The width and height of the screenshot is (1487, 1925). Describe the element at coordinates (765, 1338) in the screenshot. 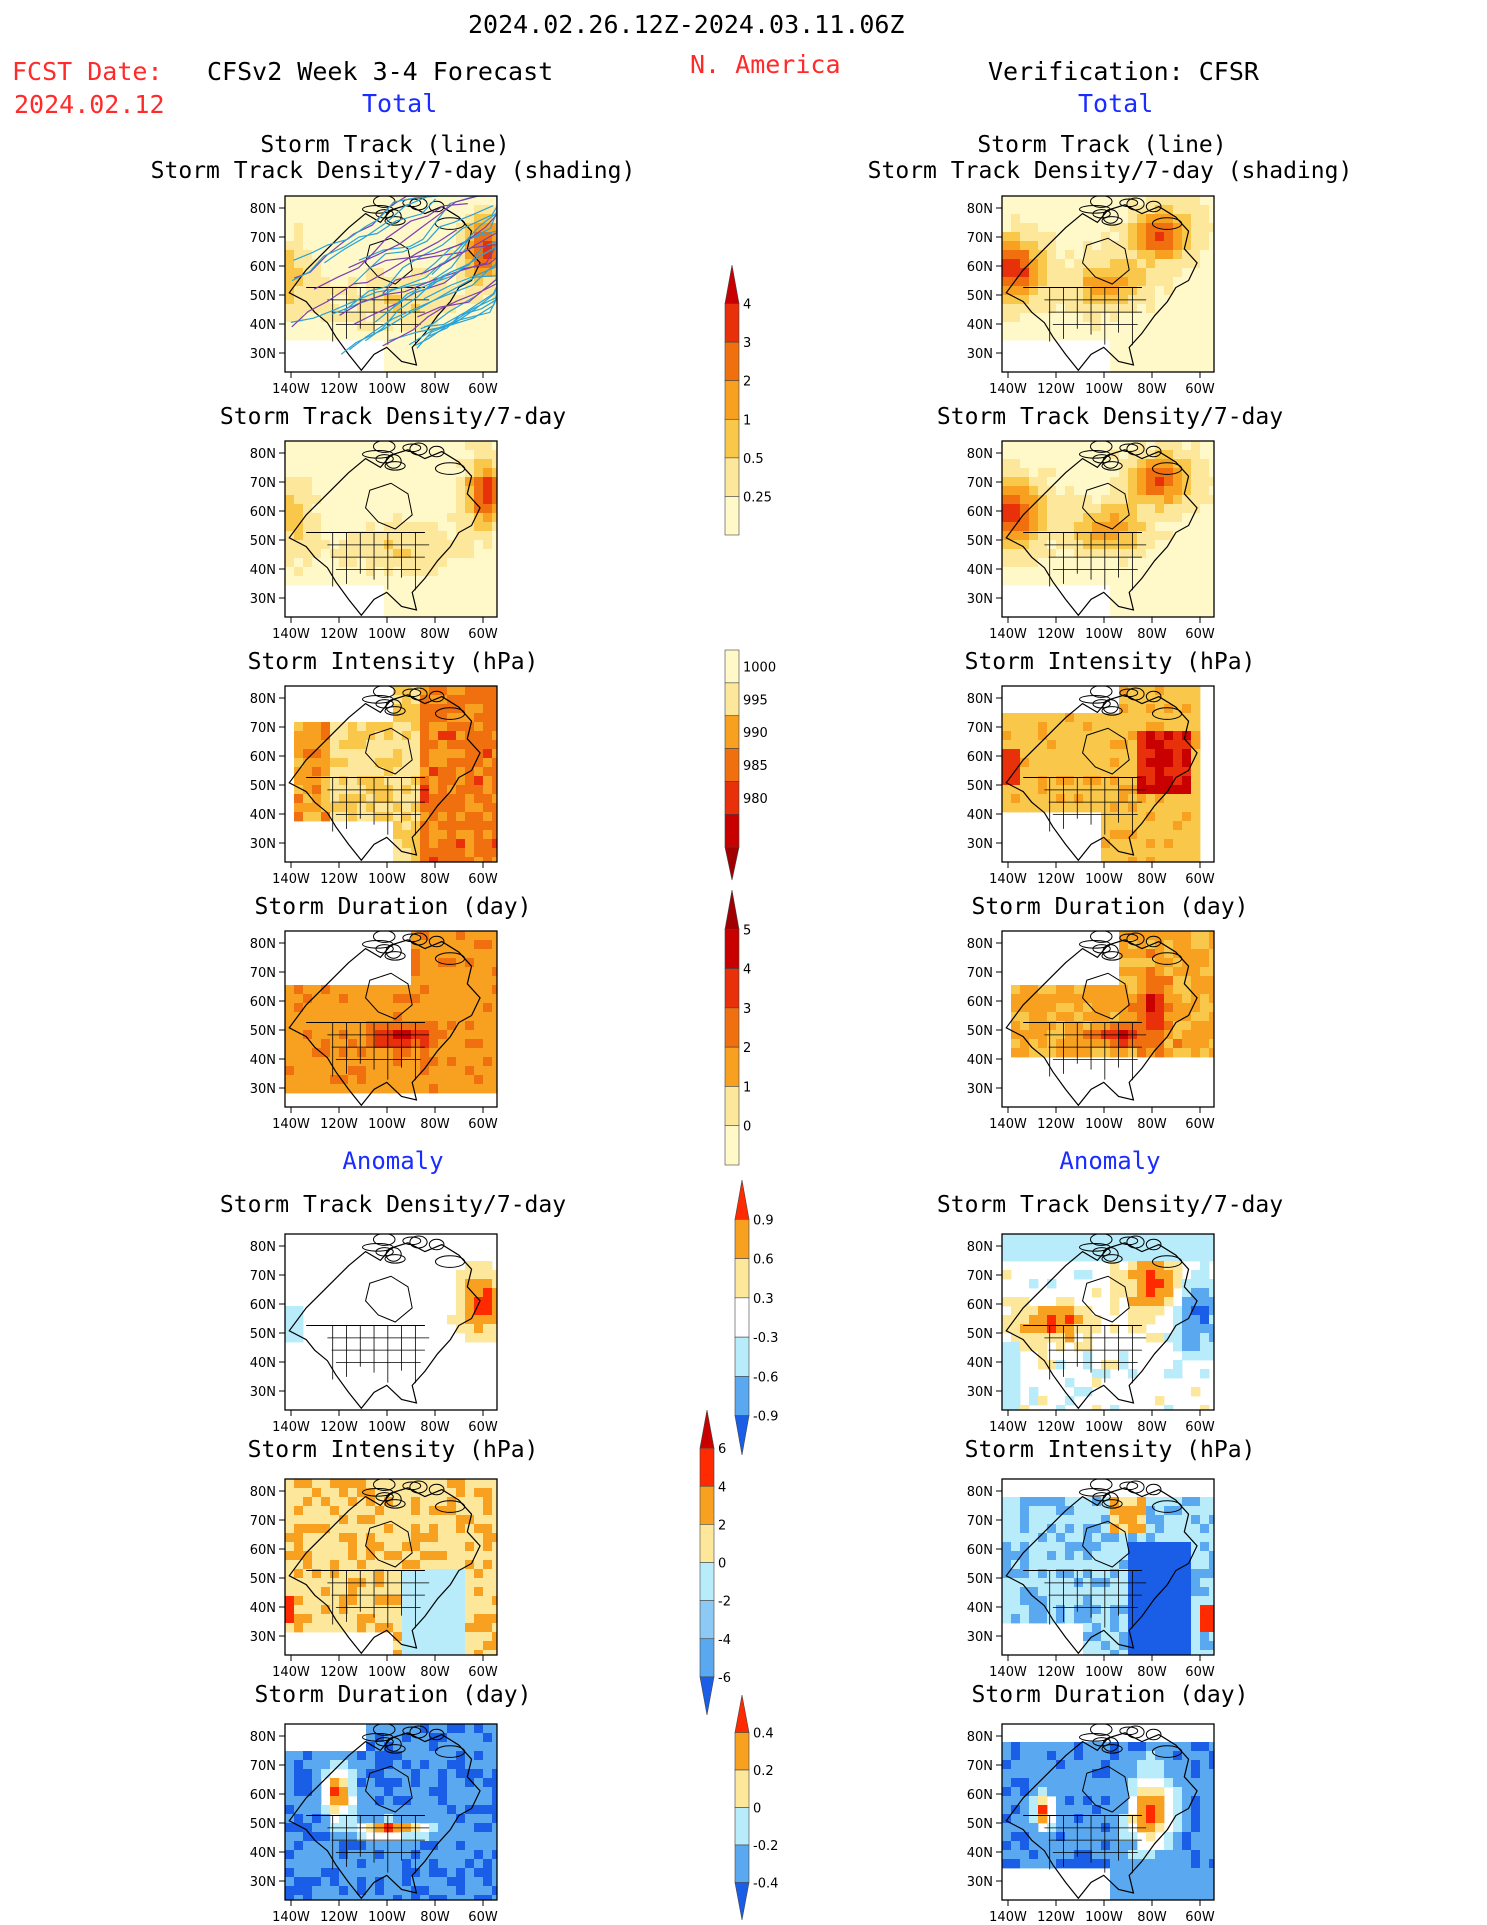

I see `colorbar-label: -0.3` at that location.